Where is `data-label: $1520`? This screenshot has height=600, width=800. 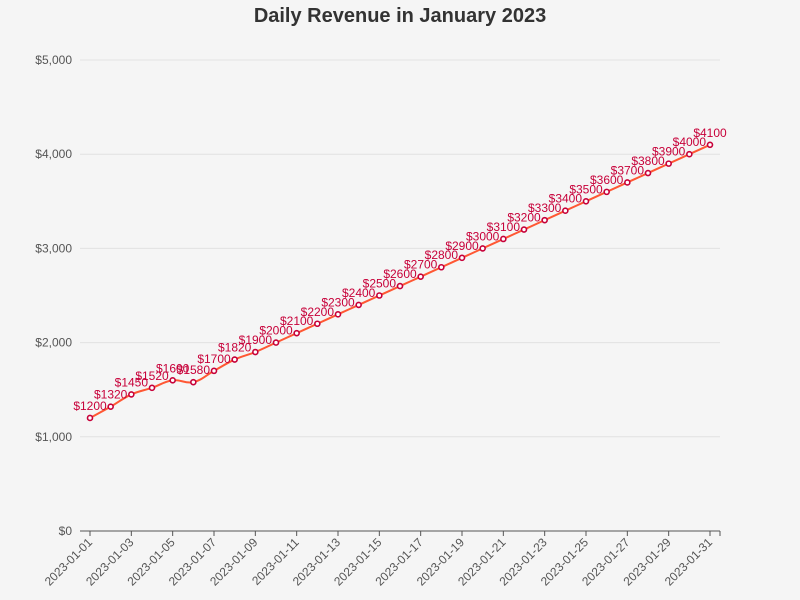
data-label: $1520 is located at coordinates (152, 376).